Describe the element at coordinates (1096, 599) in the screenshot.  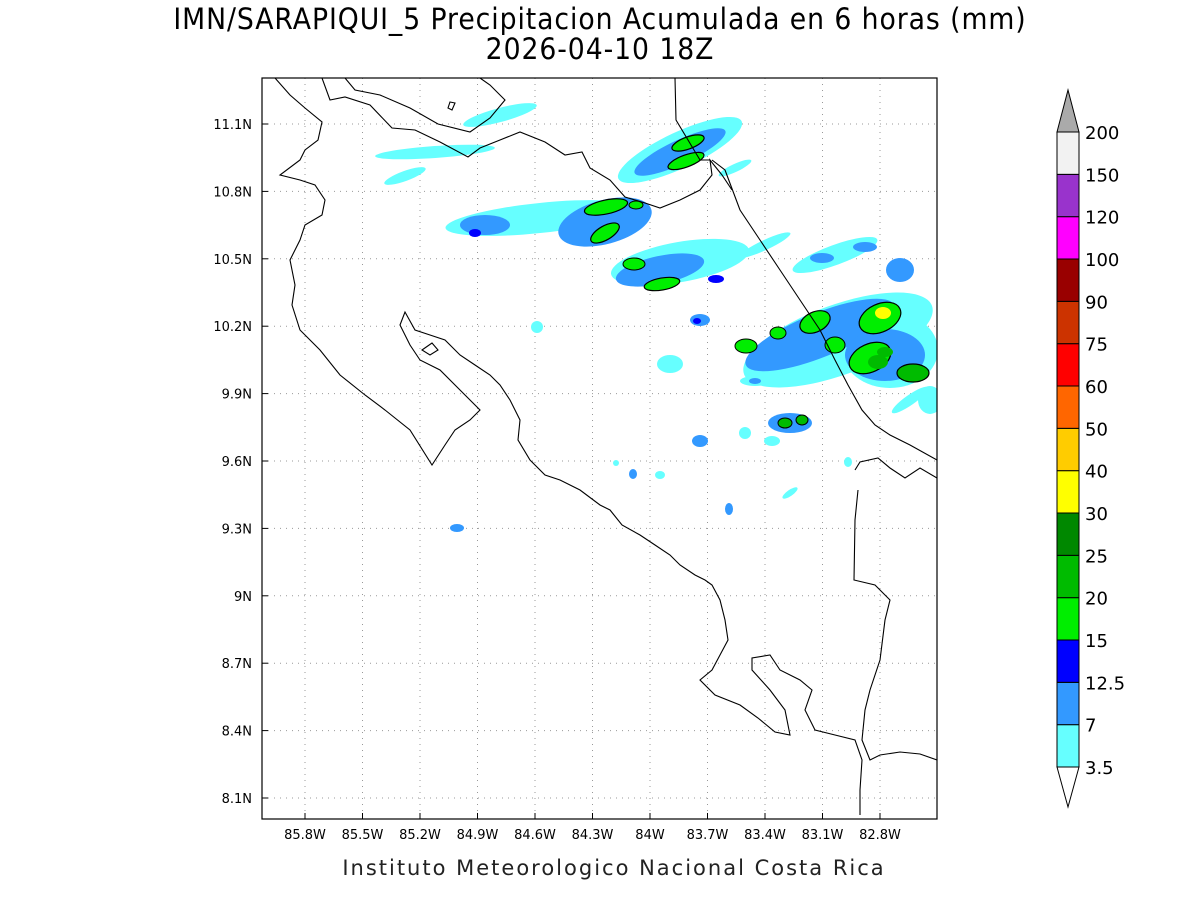
I see `colorbar-level-label: 20` at that location.